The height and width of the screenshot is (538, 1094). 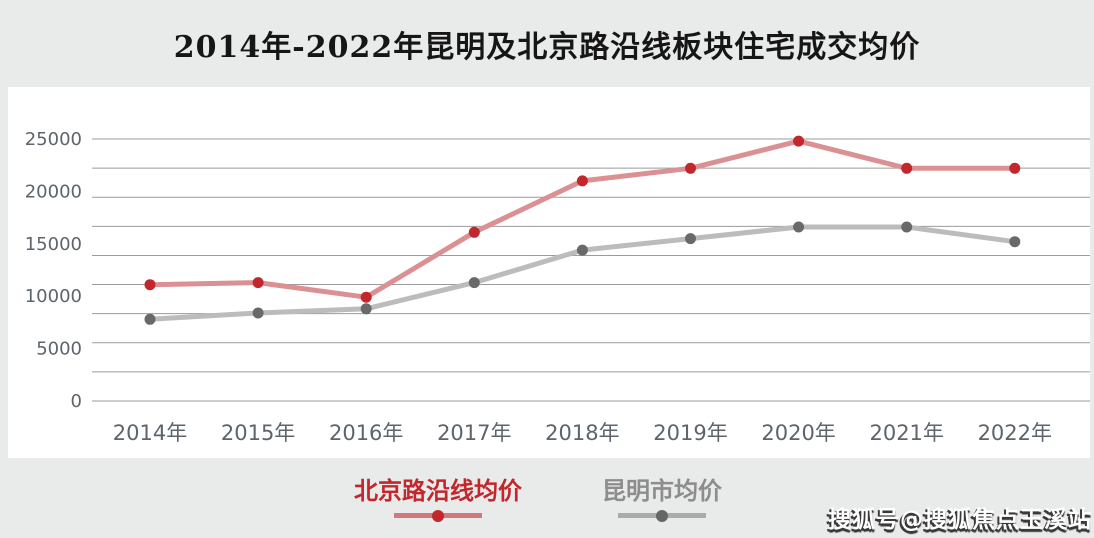 I want to click on legend-dot-gray-icon, so click(x=662, y=515).